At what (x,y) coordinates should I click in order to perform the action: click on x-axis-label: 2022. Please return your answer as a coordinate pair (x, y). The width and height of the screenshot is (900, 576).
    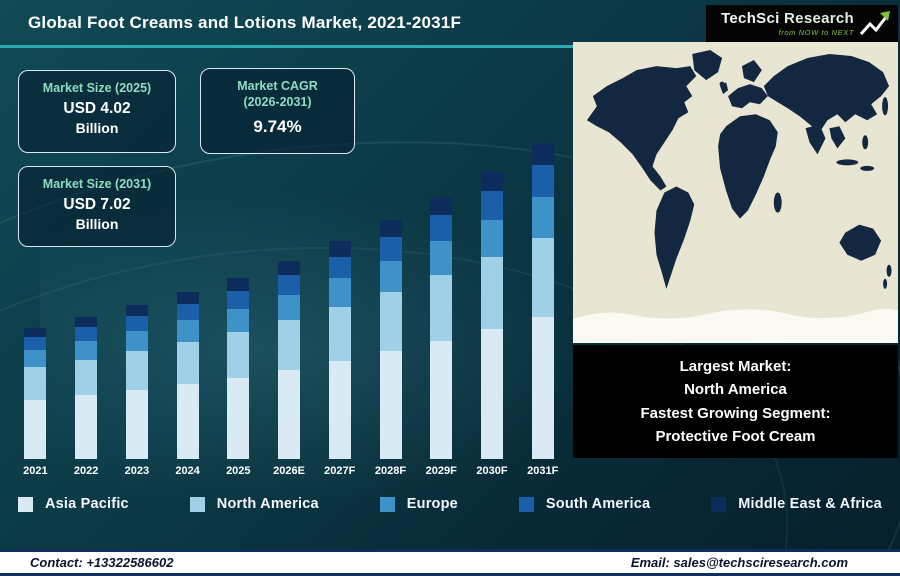
    Looking at the image, I should click on (86, 471).